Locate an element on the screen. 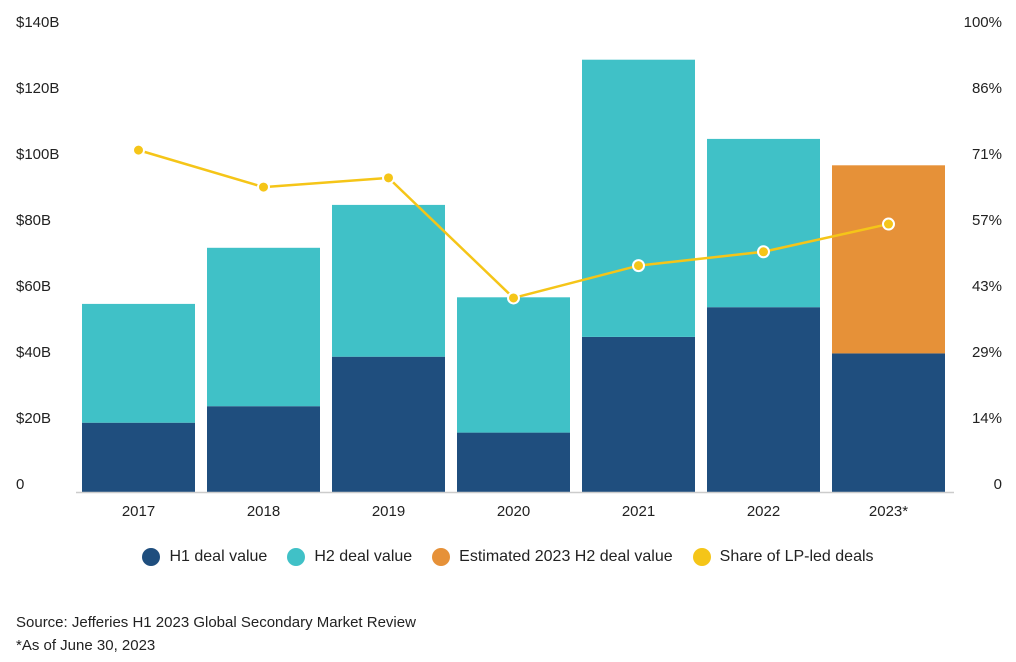 The width and height of the screenshot is (1016, 662). bar-h1-2021 is located at coordinates (638, 414).